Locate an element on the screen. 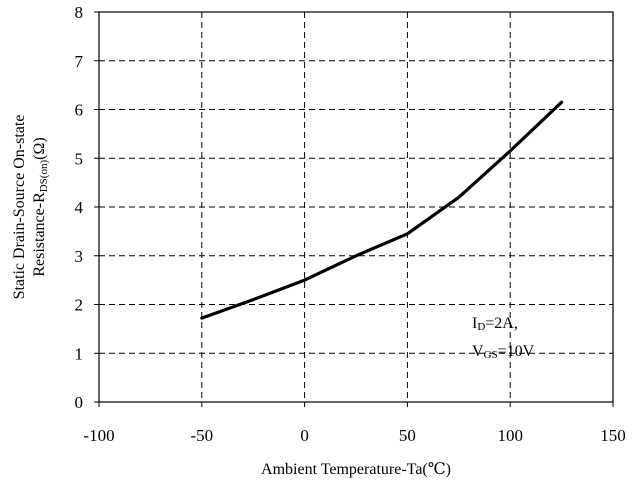 The image size is (640, 482). y-tick-label: 5 is located at coordinates (79, 158).